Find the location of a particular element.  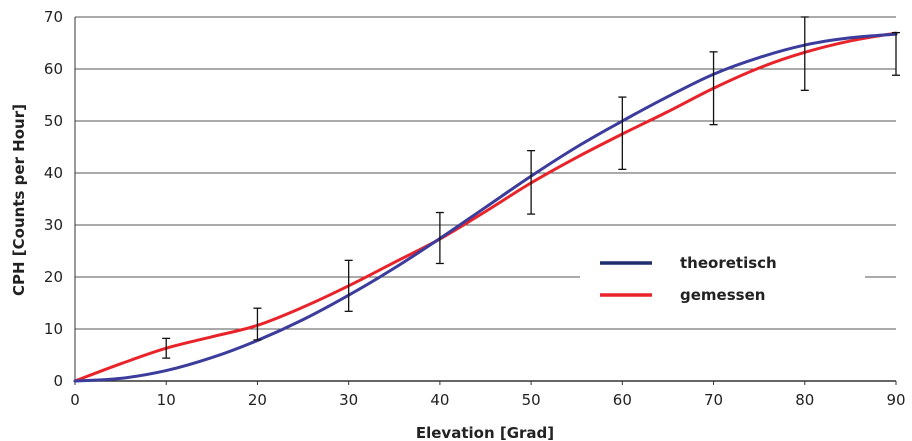

x-tick-label: 70 is located at coordinates (713, 400).